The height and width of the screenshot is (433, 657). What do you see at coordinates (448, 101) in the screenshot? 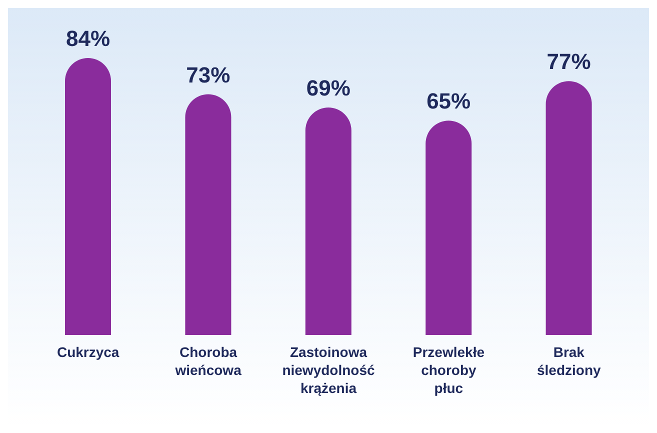
I see `data-label: 65%` at bounding box center [448, 101].